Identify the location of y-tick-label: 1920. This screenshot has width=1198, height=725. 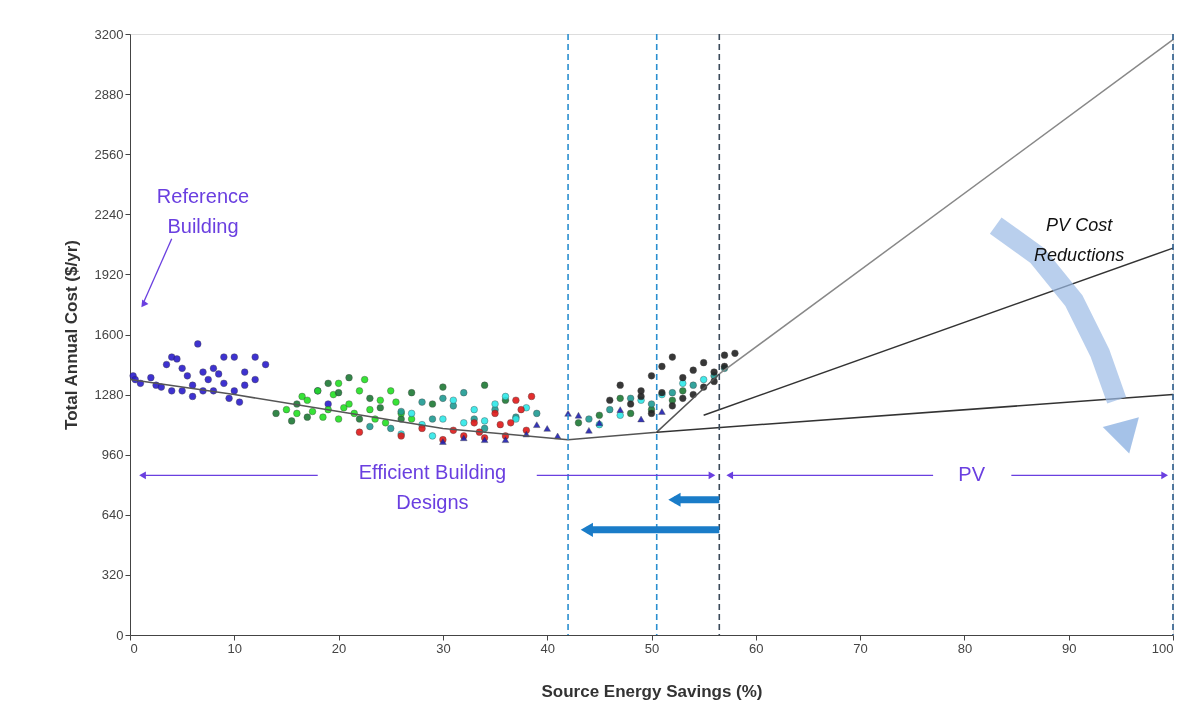
(109, 274).